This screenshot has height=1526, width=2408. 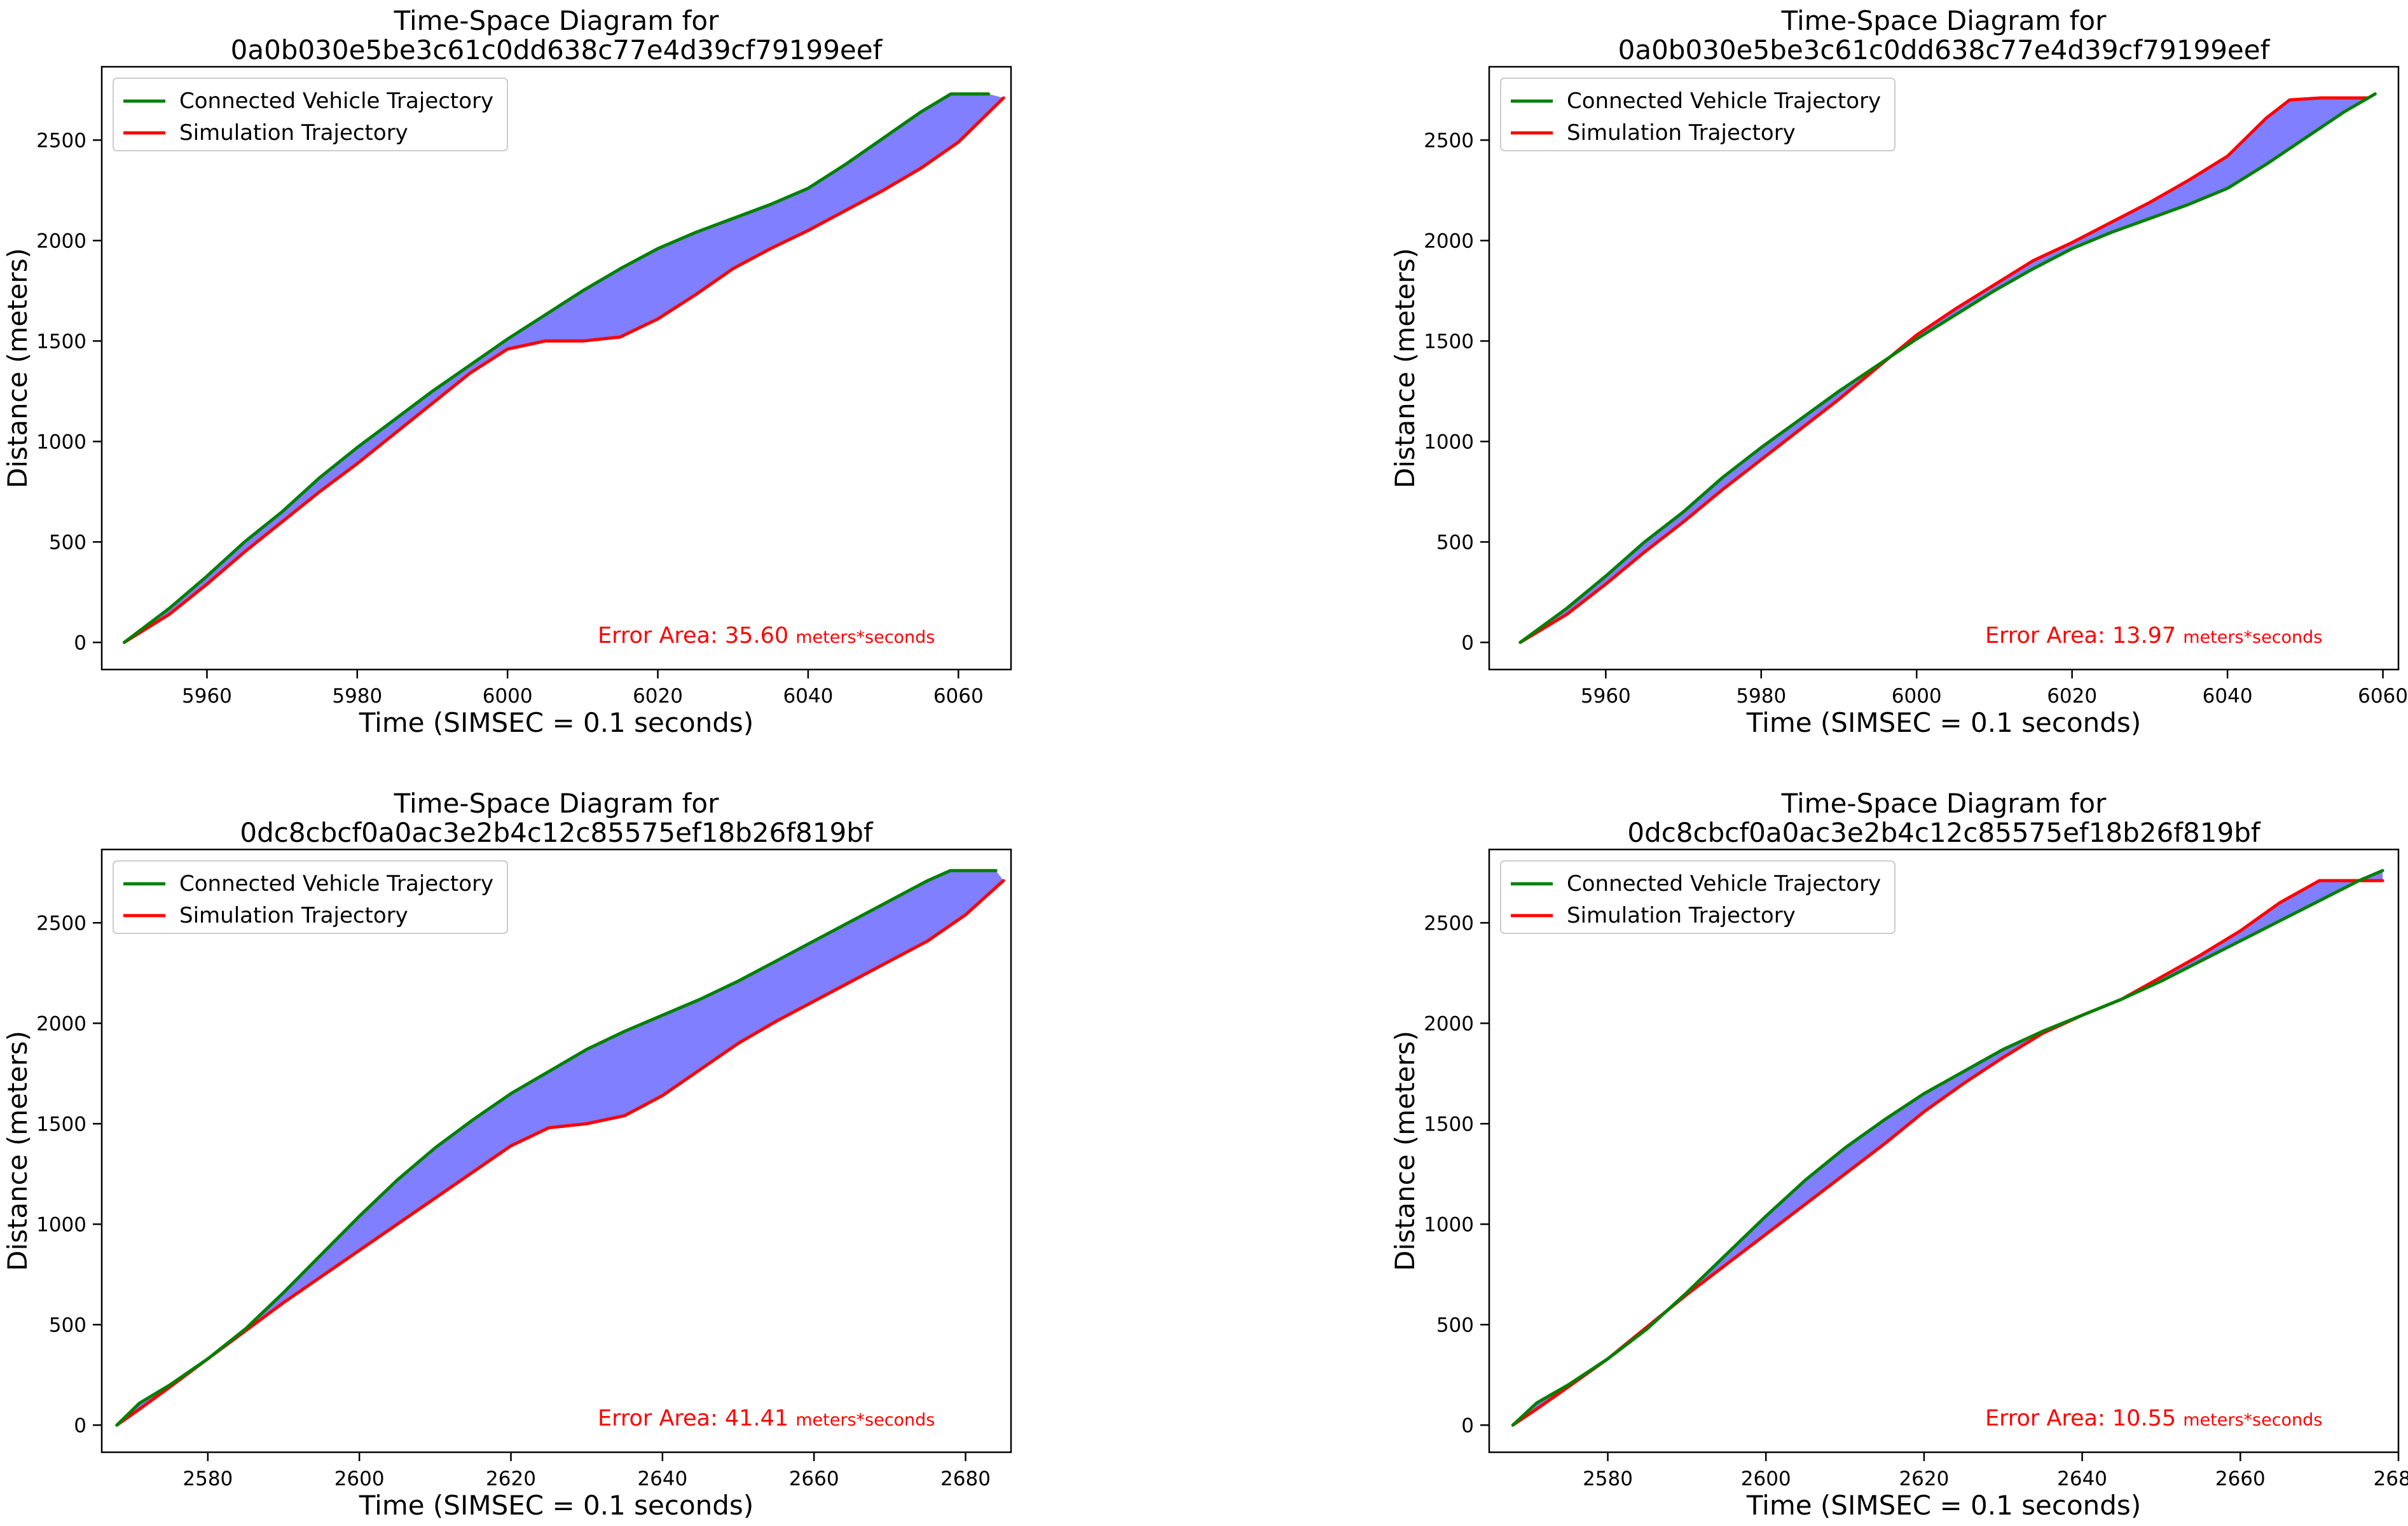 I want to click on x-tick-label: 5960, so click(x=207, y=696).